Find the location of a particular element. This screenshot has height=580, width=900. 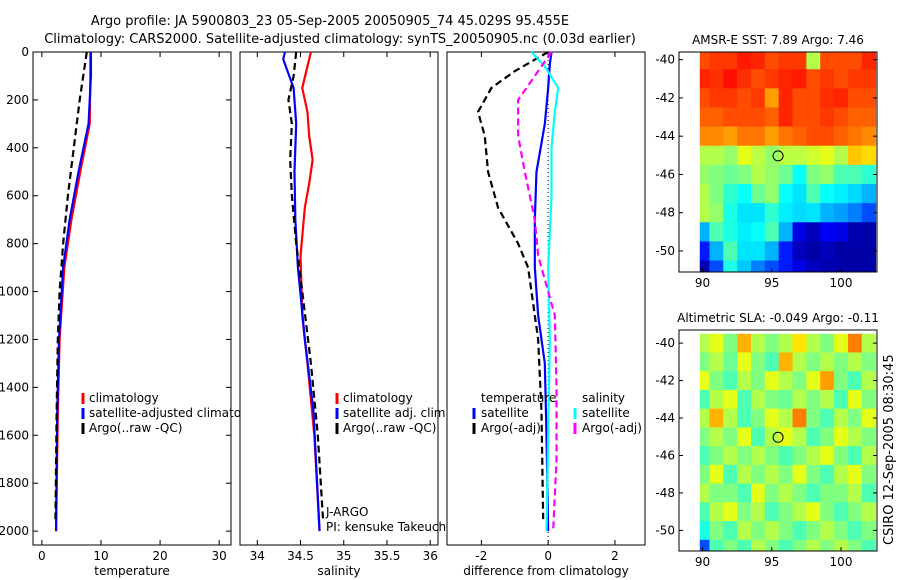

legend-title: temperature is located at coordinates (518, 398).